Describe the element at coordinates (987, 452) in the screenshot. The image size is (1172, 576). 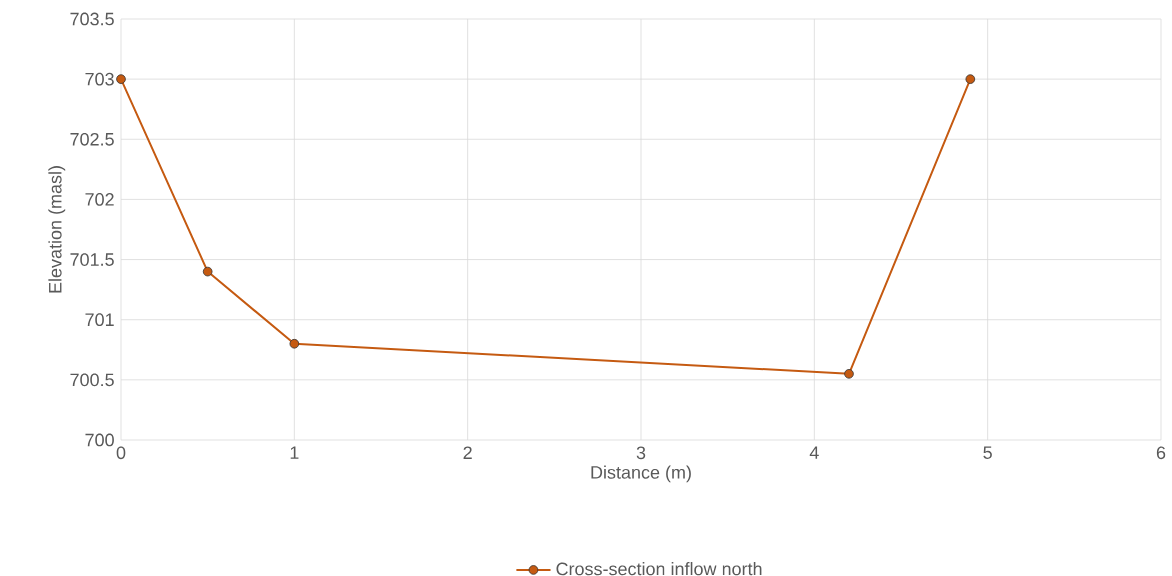
I see `x-tick-label: 5` at that location.